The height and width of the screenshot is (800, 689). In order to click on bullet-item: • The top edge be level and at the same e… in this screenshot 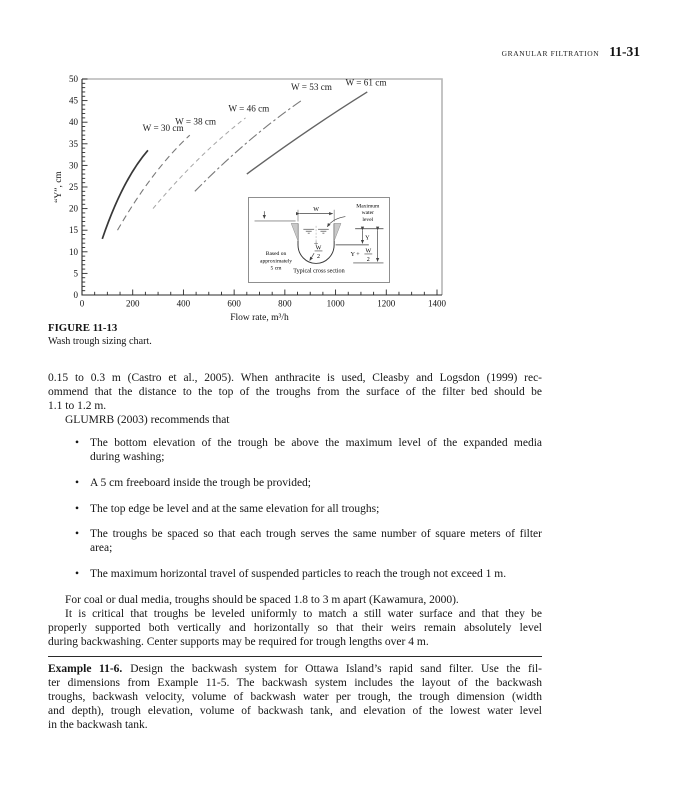, I will do `click(295, 509)`.